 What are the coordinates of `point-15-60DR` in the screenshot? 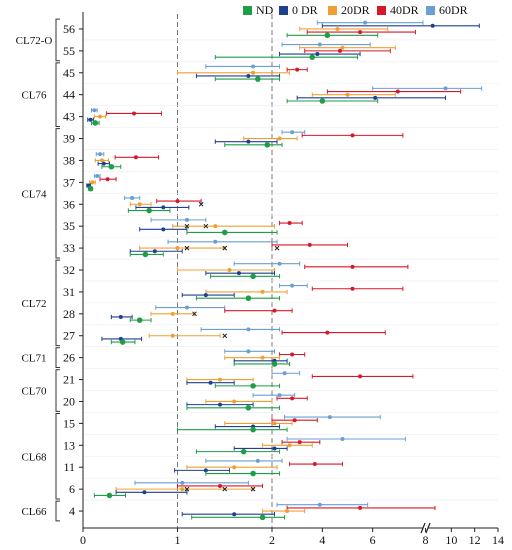 It's located at (329, 417).